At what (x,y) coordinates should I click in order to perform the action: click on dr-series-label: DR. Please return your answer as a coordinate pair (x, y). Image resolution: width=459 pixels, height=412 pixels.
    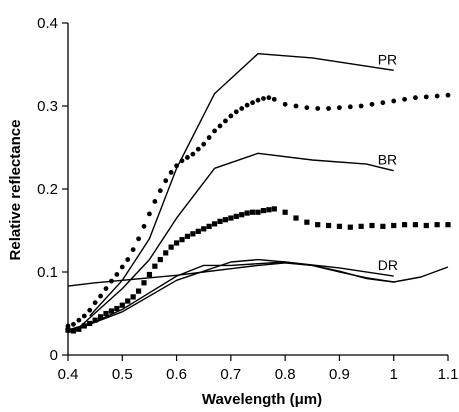
    Looking at the image, I should click on (388, 265).